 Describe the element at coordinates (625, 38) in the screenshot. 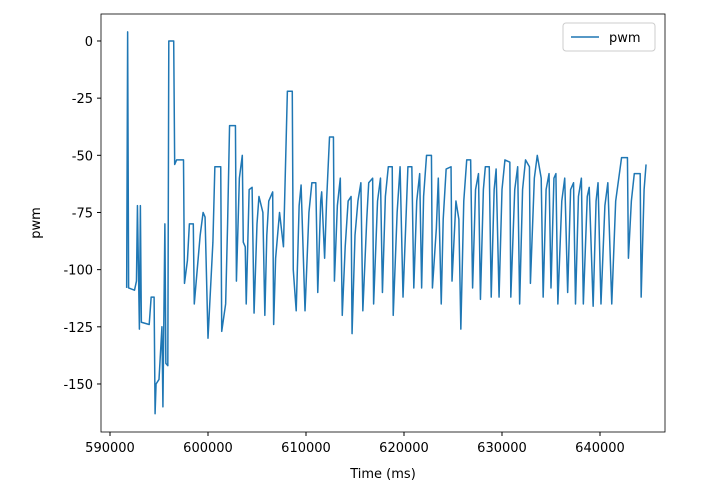

I see `legend-label: pwm` at that location.